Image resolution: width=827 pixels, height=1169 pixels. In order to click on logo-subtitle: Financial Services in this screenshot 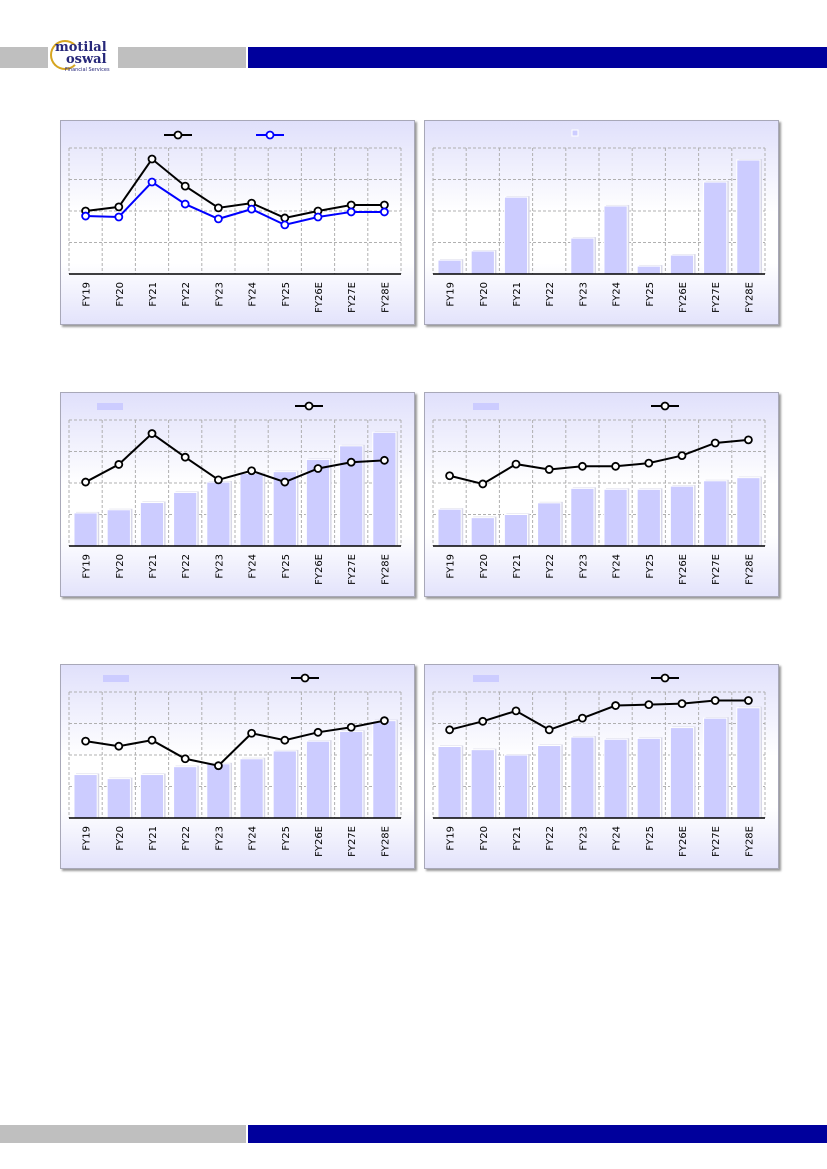, I will do `click(87, 70)`.